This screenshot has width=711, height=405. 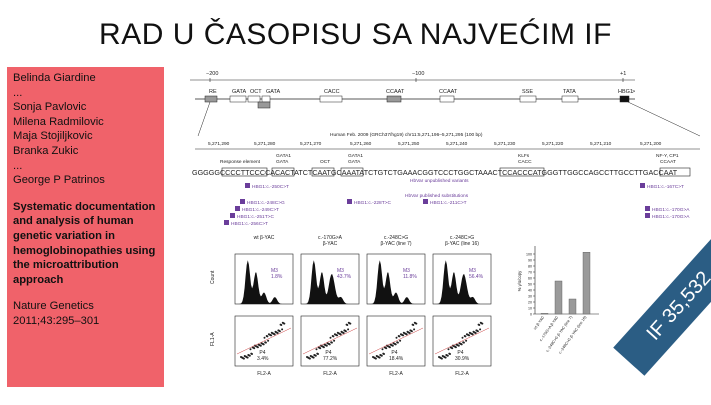 I want to click on variant-label: HBG1:c.-250C>T, so click(x=270, y=187).